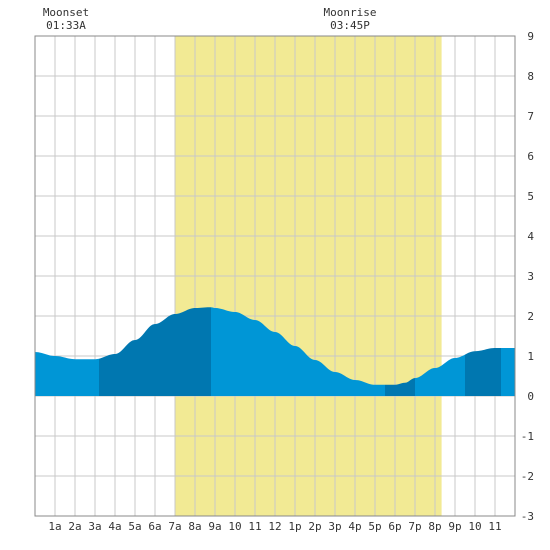 Image resolution: width=550 pixels, height=550 pixels. Describe the element at coordinates (530, 316) in the screenshot. I see `y-tick-label: 2` at that location.